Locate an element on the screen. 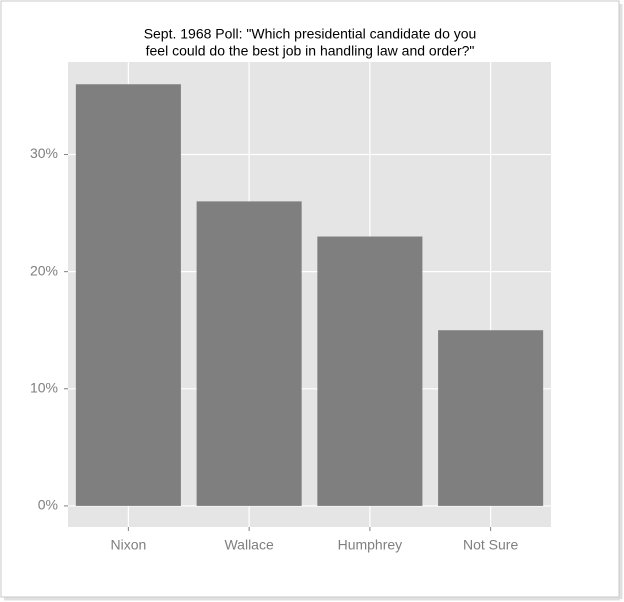 Image resolution: width=624 pixels, height=602 pixels. y-tick-label: 30% is located at coordinates (44, 153).